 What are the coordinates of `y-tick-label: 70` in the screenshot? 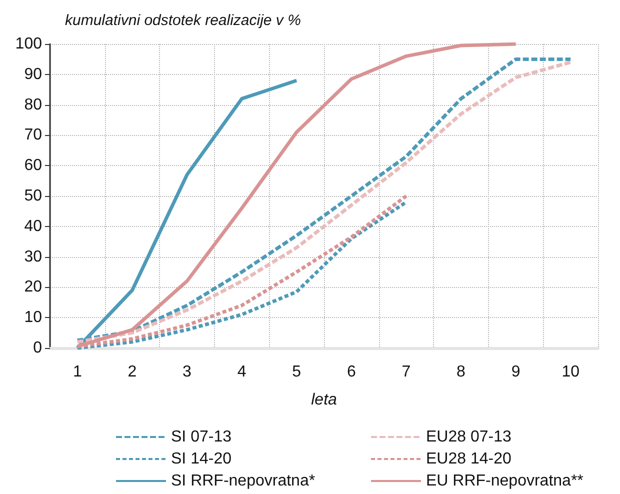 It's located at (33, 135).